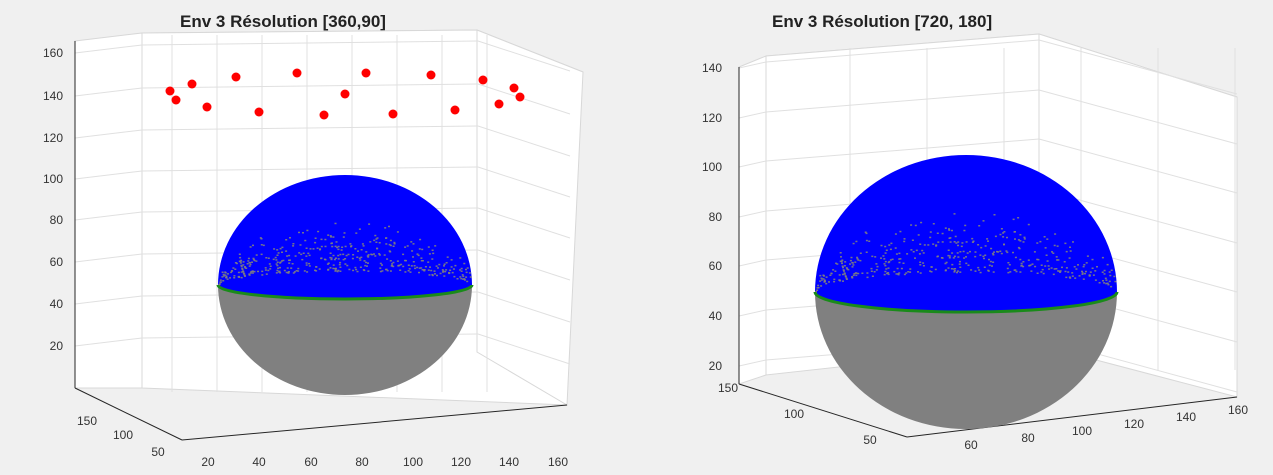 The width and height of the screenshot is (1273, 475). I want to click on lower-hemisphere, so click(345, 340).